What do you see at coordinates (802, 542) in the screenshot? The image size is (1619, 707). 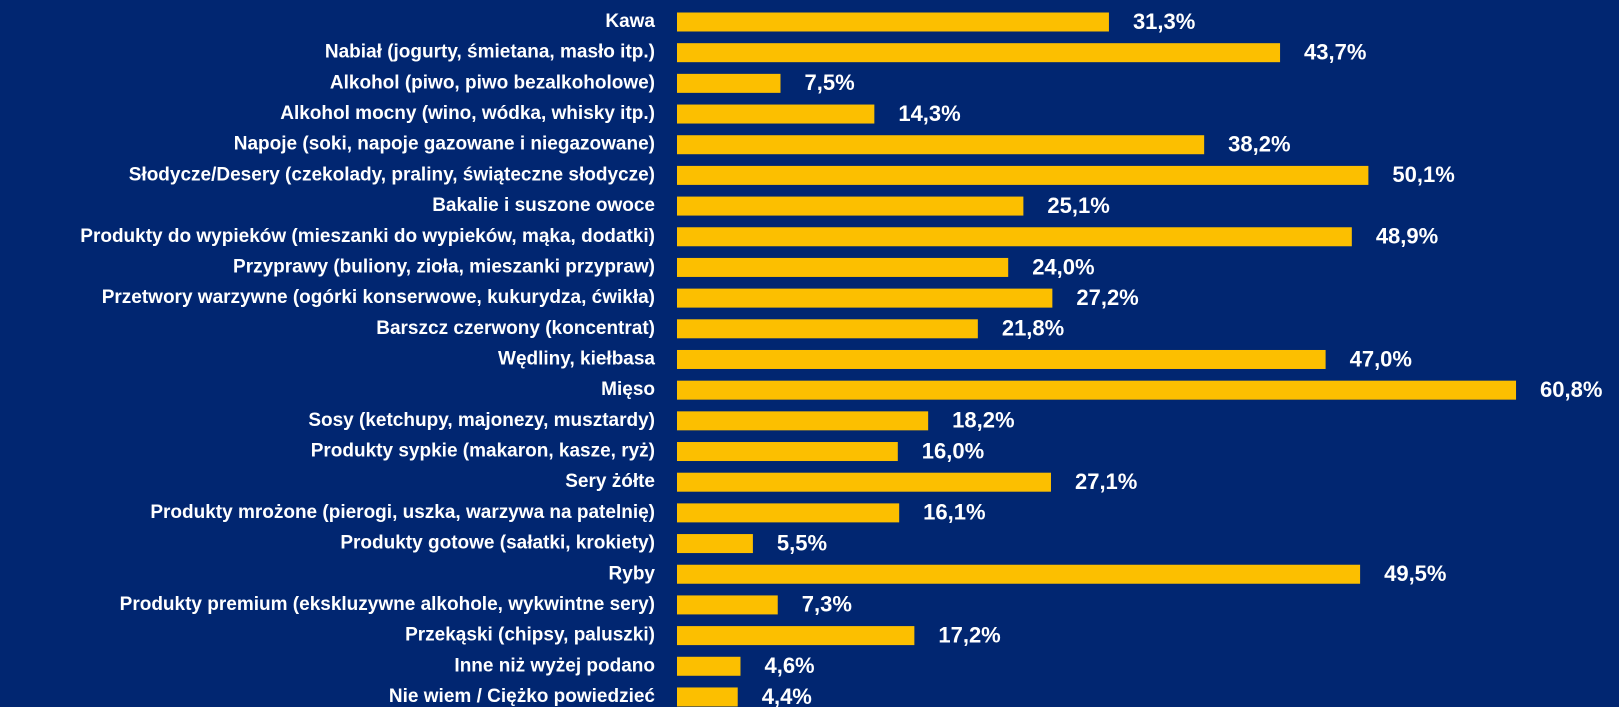 I see `value-label: 5,5%` at bounding box center [802, 542].